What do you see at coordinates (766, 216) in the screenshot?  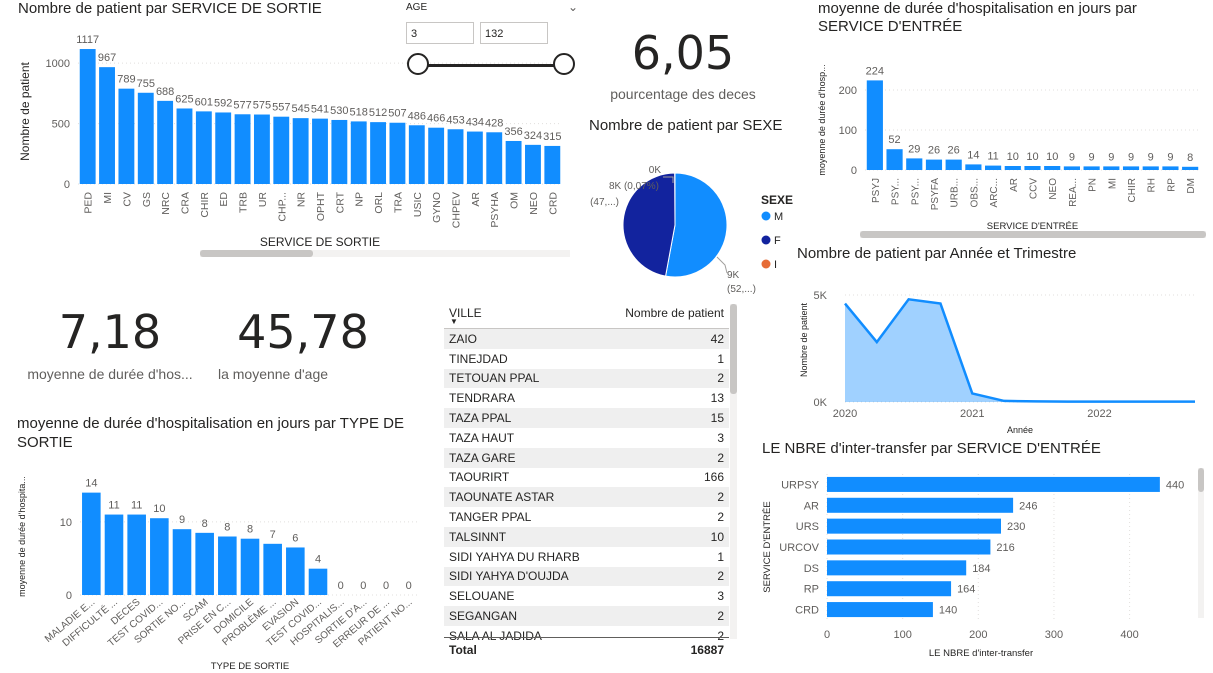 I see `legend-marker` at bounding box center [766, 216].